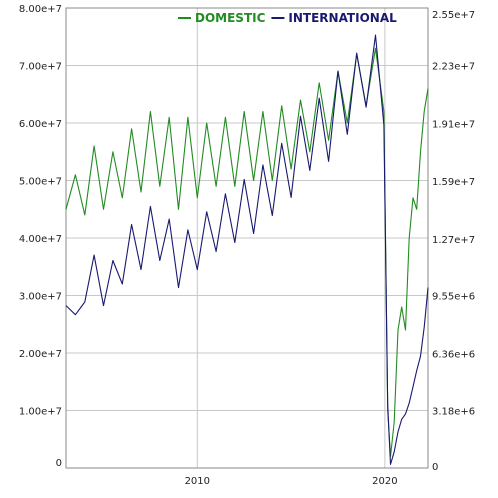 The image size is (498, 498). I want to click on y-left-tick-label: 6.00e+7, so click(40, 124).